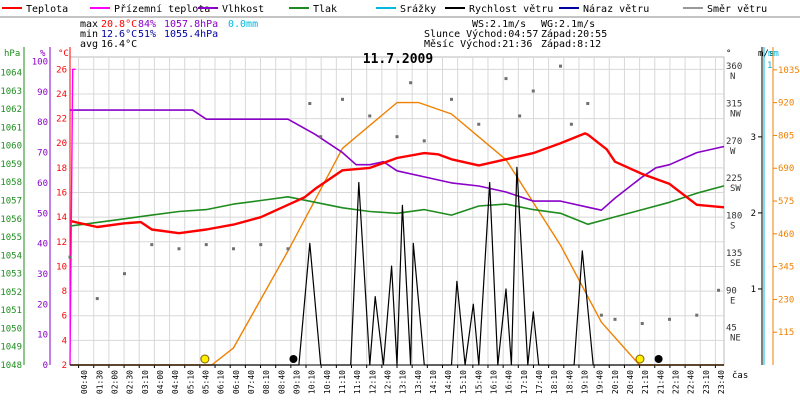 Image resolution: width=800 pixels, height=400 pixels. I want to click on dir-tick-label: 270, so click(734, 142).